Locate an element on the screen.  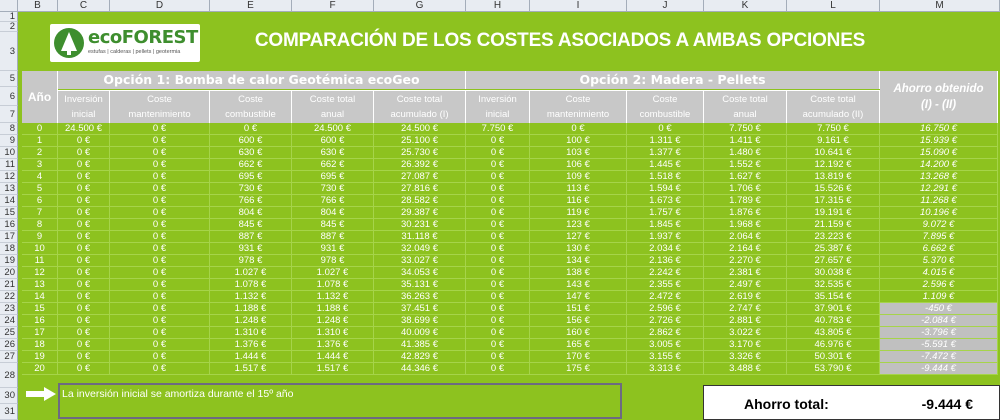
table-cell: 127 € is located at coordinates (578, 237).